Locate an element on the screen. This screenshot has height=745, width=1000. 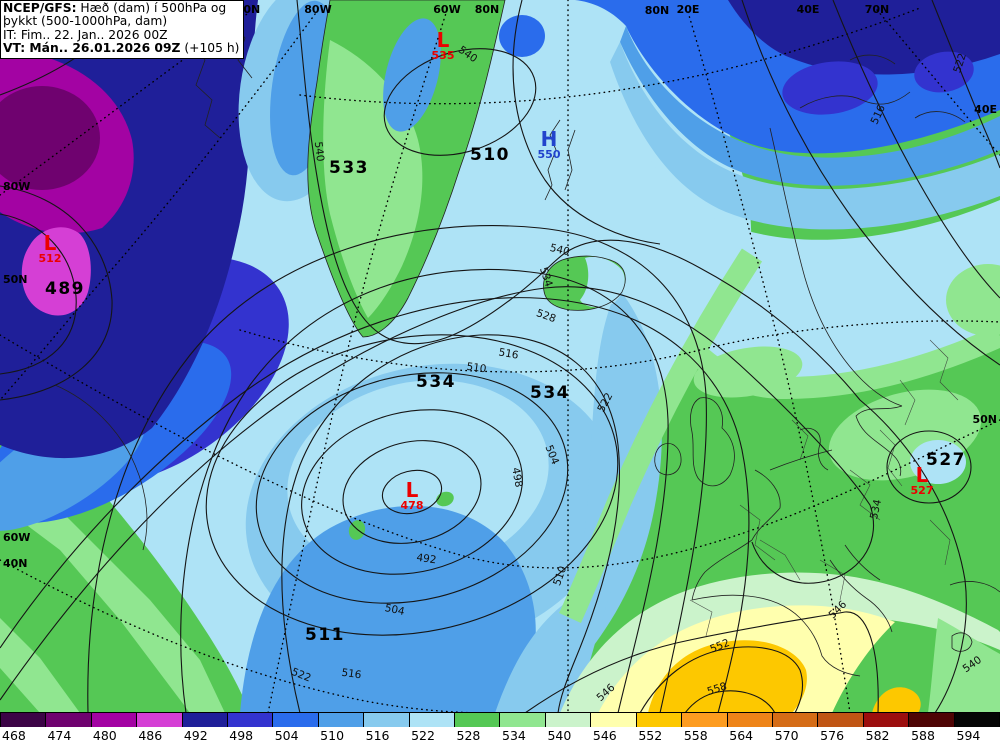
contour-label: 498 is located at coordinates (516, 478).